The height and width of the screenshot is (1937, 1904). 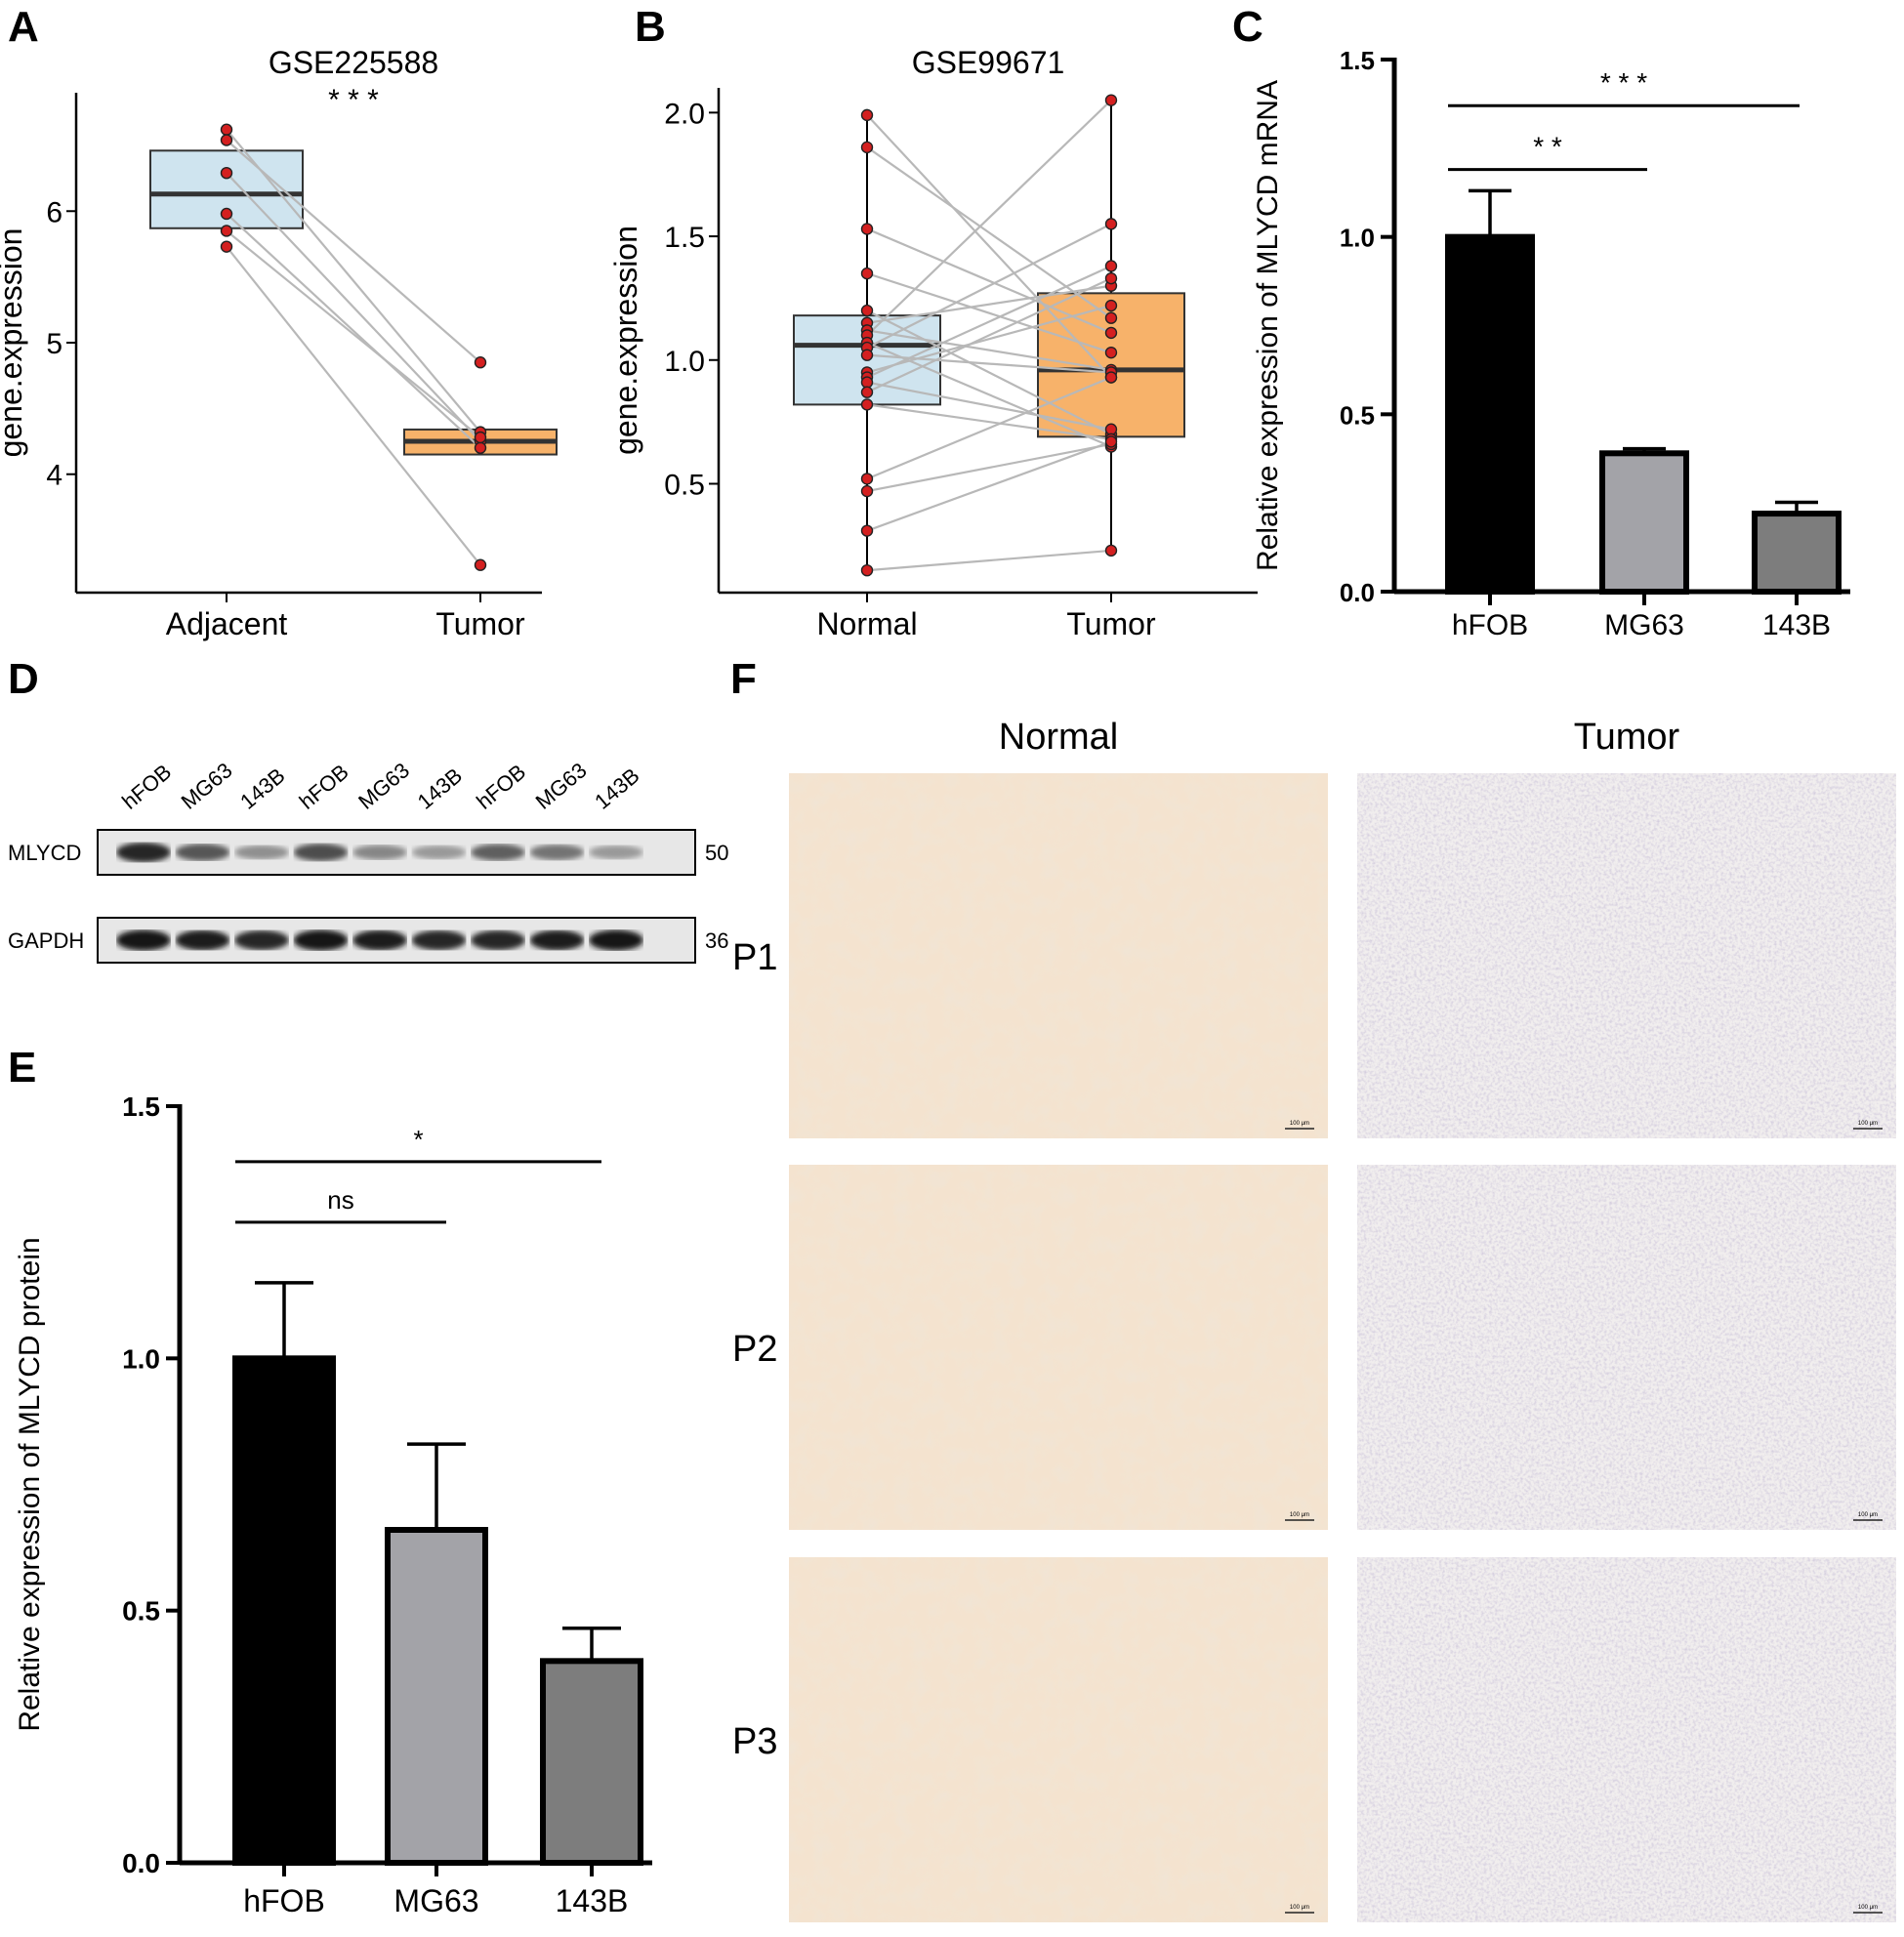 What do you see at coordinates (227, 623) in the screenshot?
I see `x-tick-label: Adjacent` at bounding box center [227, 623].